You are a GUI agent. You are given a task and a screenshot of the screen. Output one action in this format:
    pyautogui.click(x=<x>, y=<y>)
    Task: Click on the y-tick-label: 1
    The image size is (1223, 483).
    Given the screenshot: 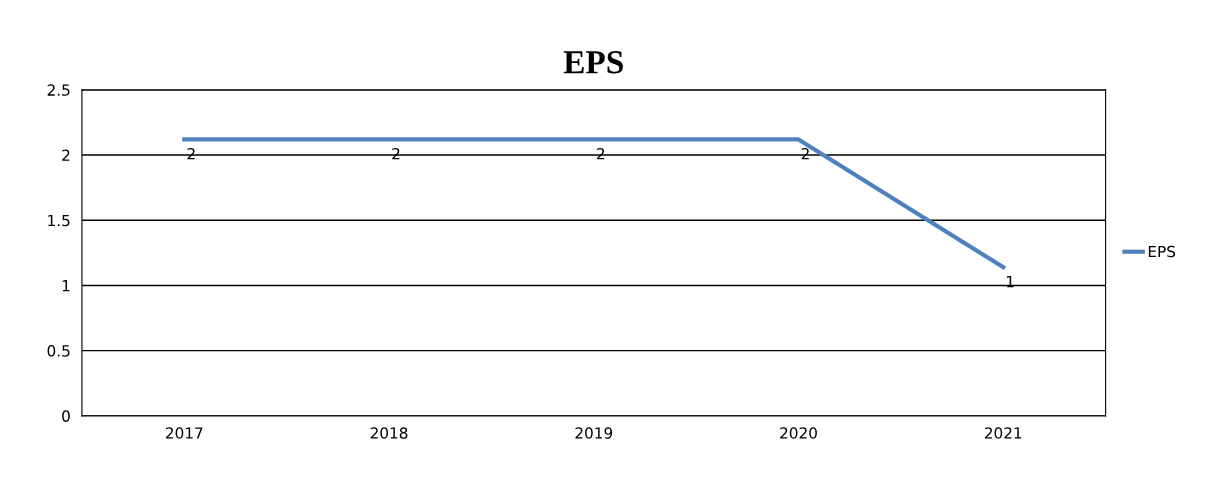 What is the action you would take?
    pyautogui.click(x=66, y=286)
    